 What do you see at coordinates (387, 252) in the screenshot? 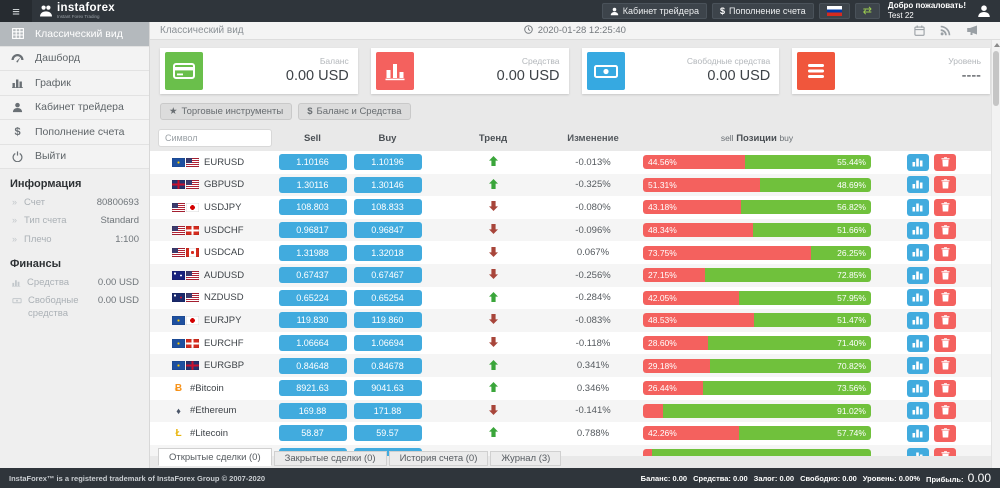
I see `buy-price-button: 1.32018` at bounding box center [387, 252].